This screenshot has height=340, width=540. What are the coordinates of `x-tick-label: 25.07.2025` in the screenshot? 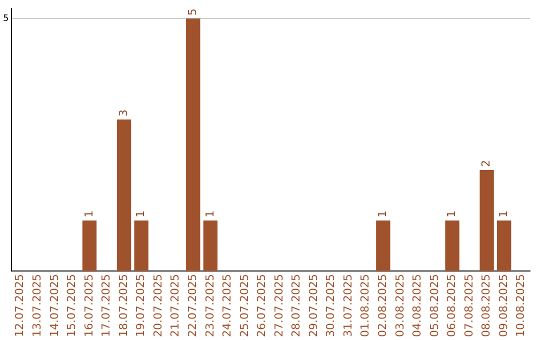 It's located at (244, 306).